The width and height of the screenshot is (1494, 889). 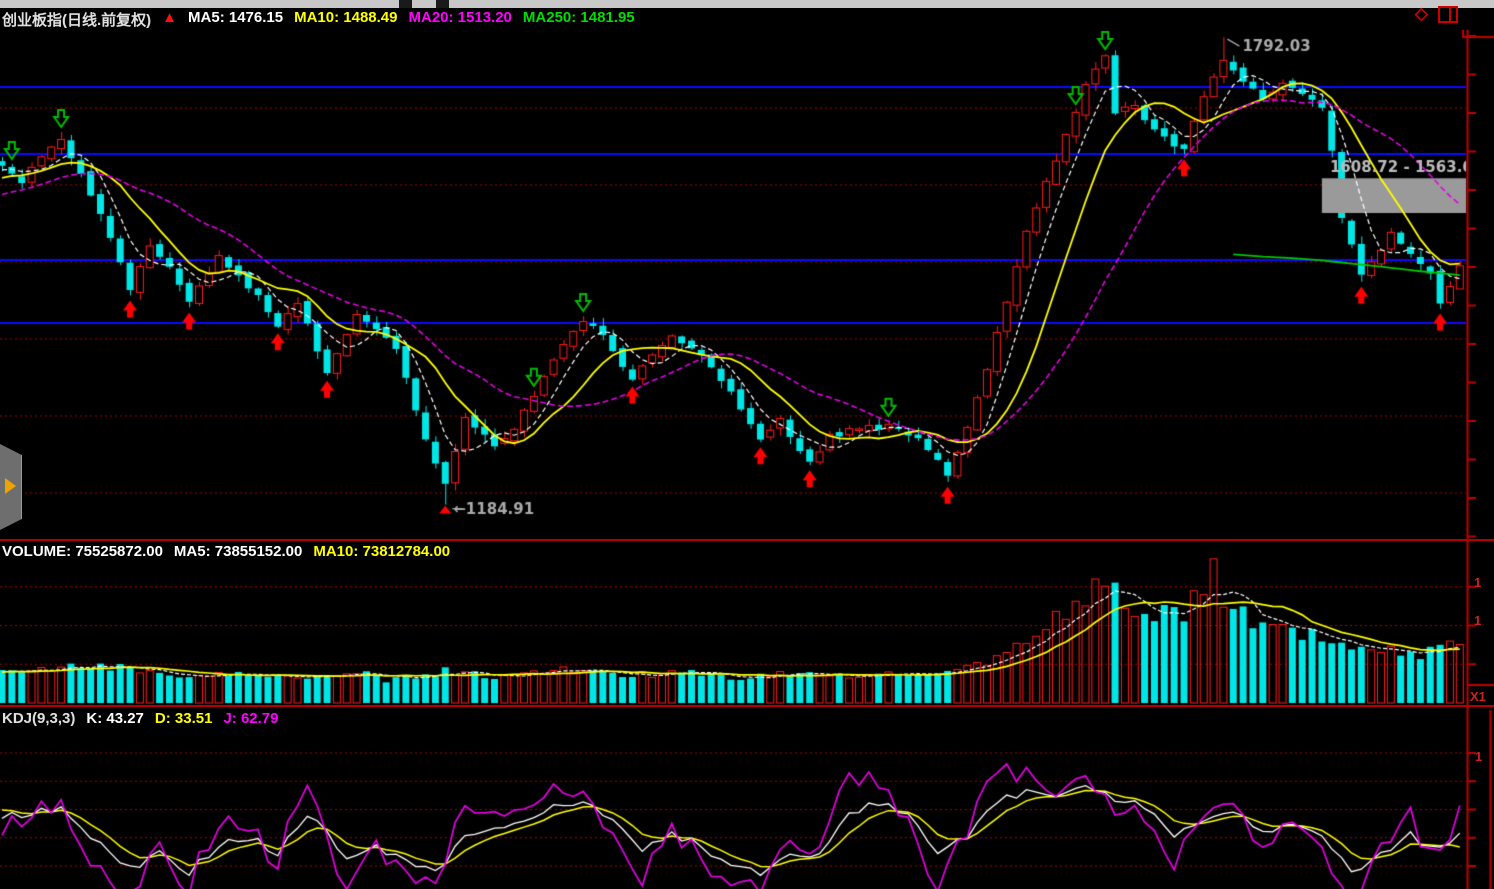 What do you see at coordinates (1421, 13) in the screenshot?
I see `diamond-tool-icon: ◇` at bounding box center [1421, 13].